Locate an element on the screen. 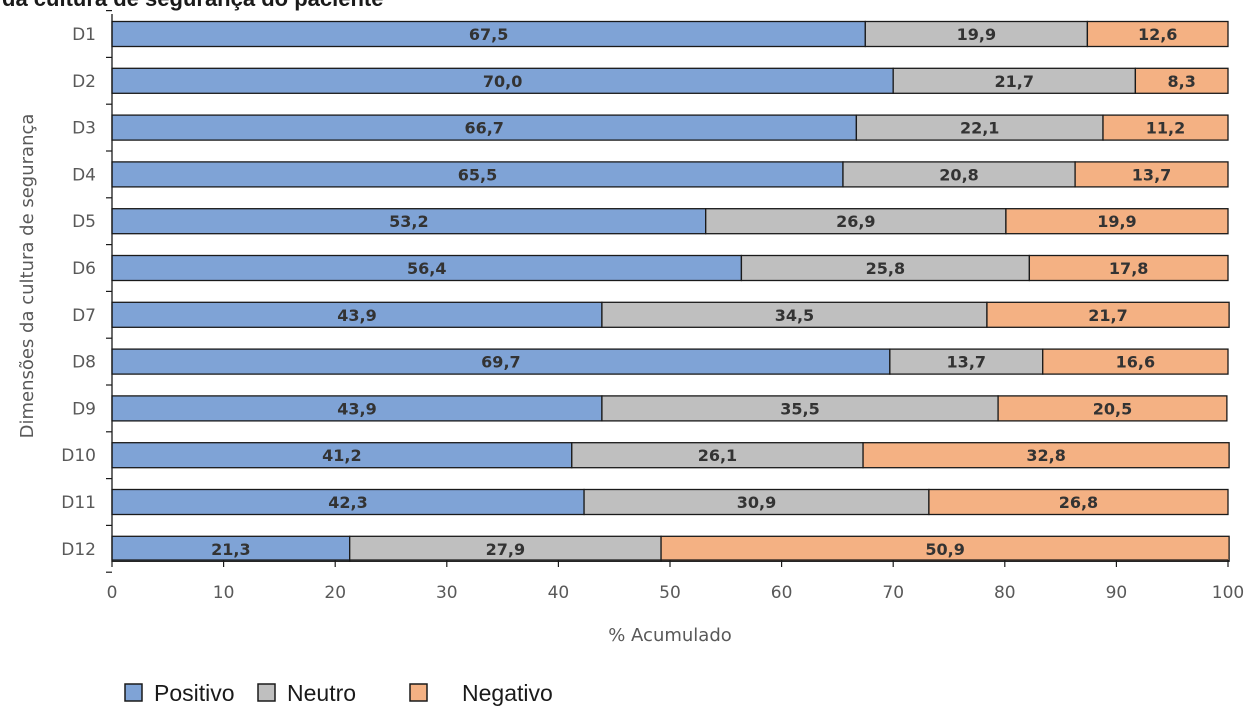  bar-negativo-d10 is located at coordinates (1046, 455).